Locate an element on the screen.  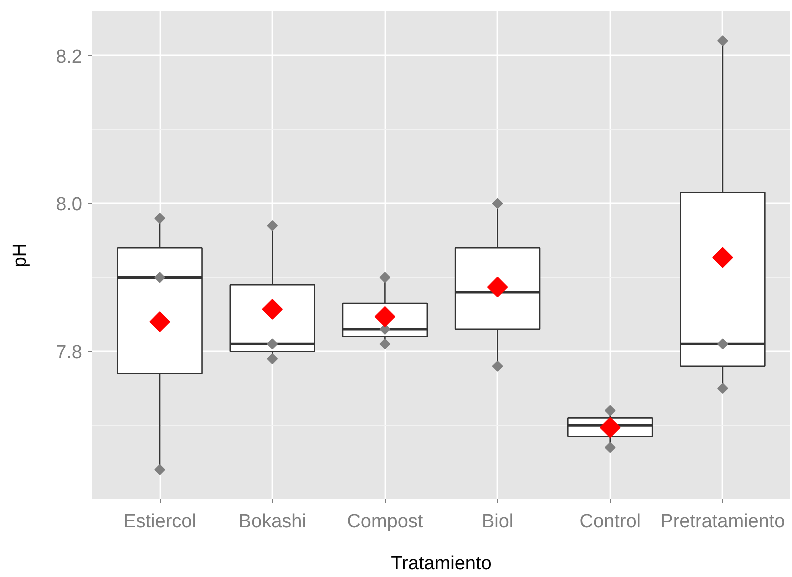
x-tick-label: Biol is located at coordinates (498, 522).